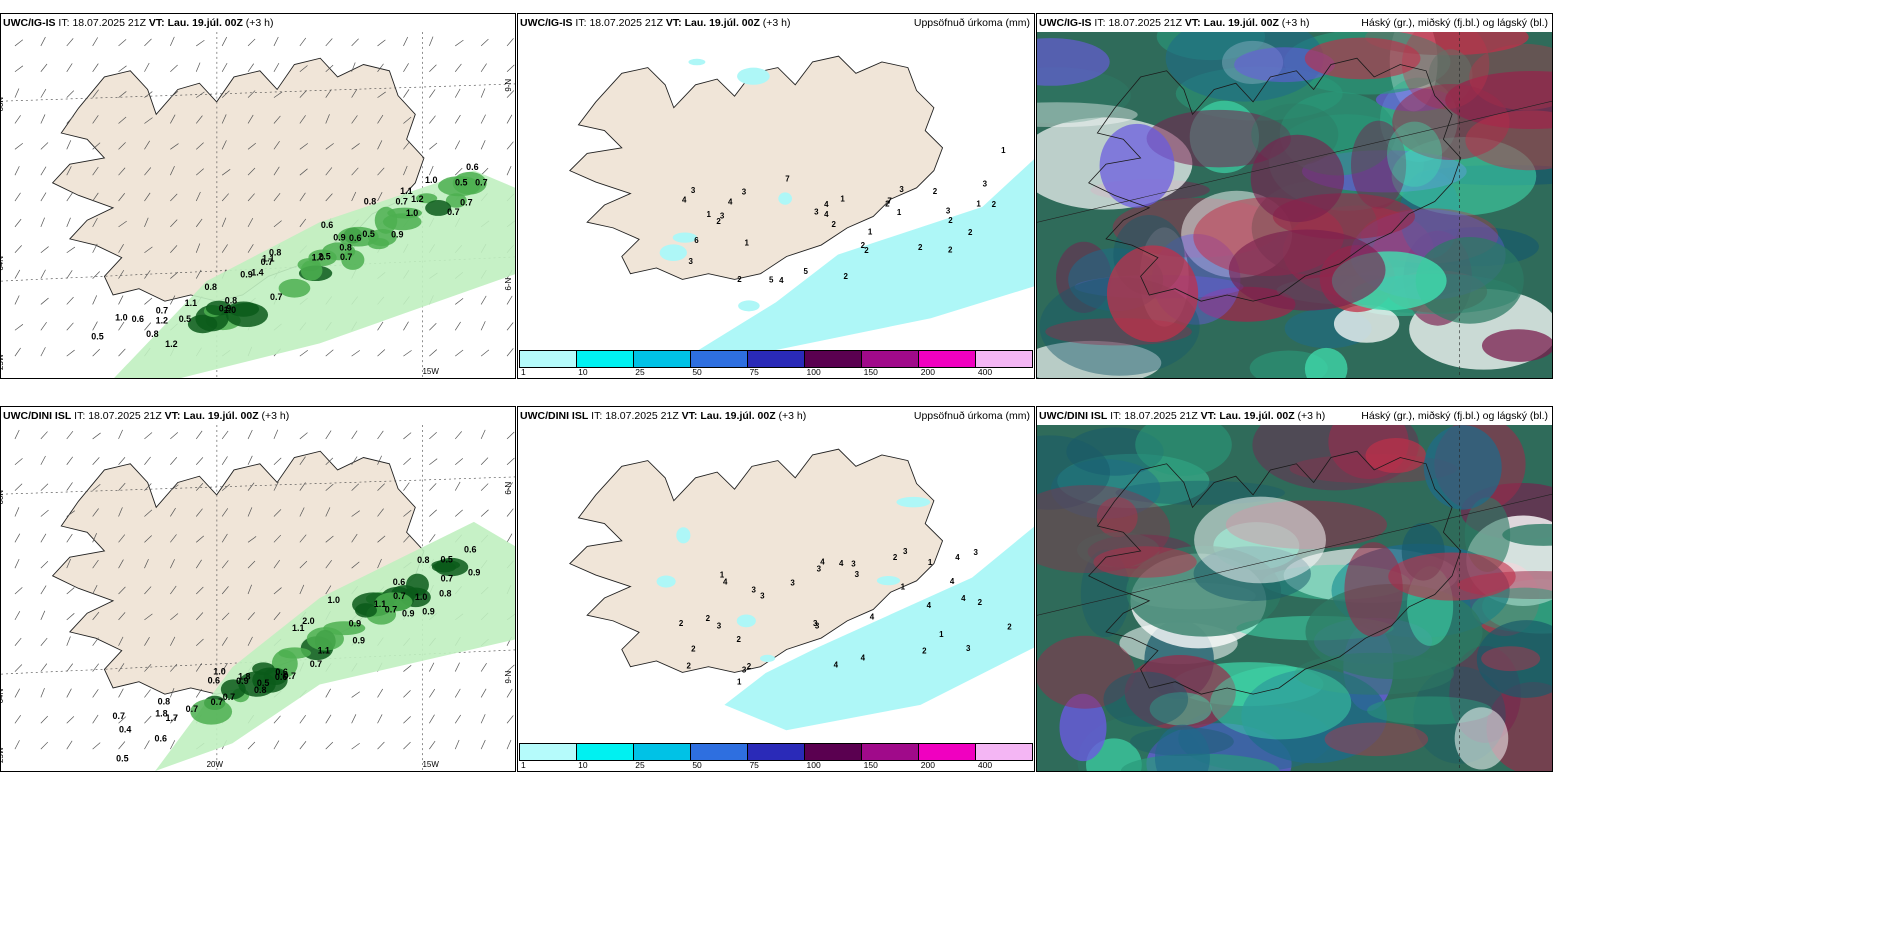  Describe the element at coordinates (640, 765) in the screenshot. I see `colorbar-label: 25` at that location.